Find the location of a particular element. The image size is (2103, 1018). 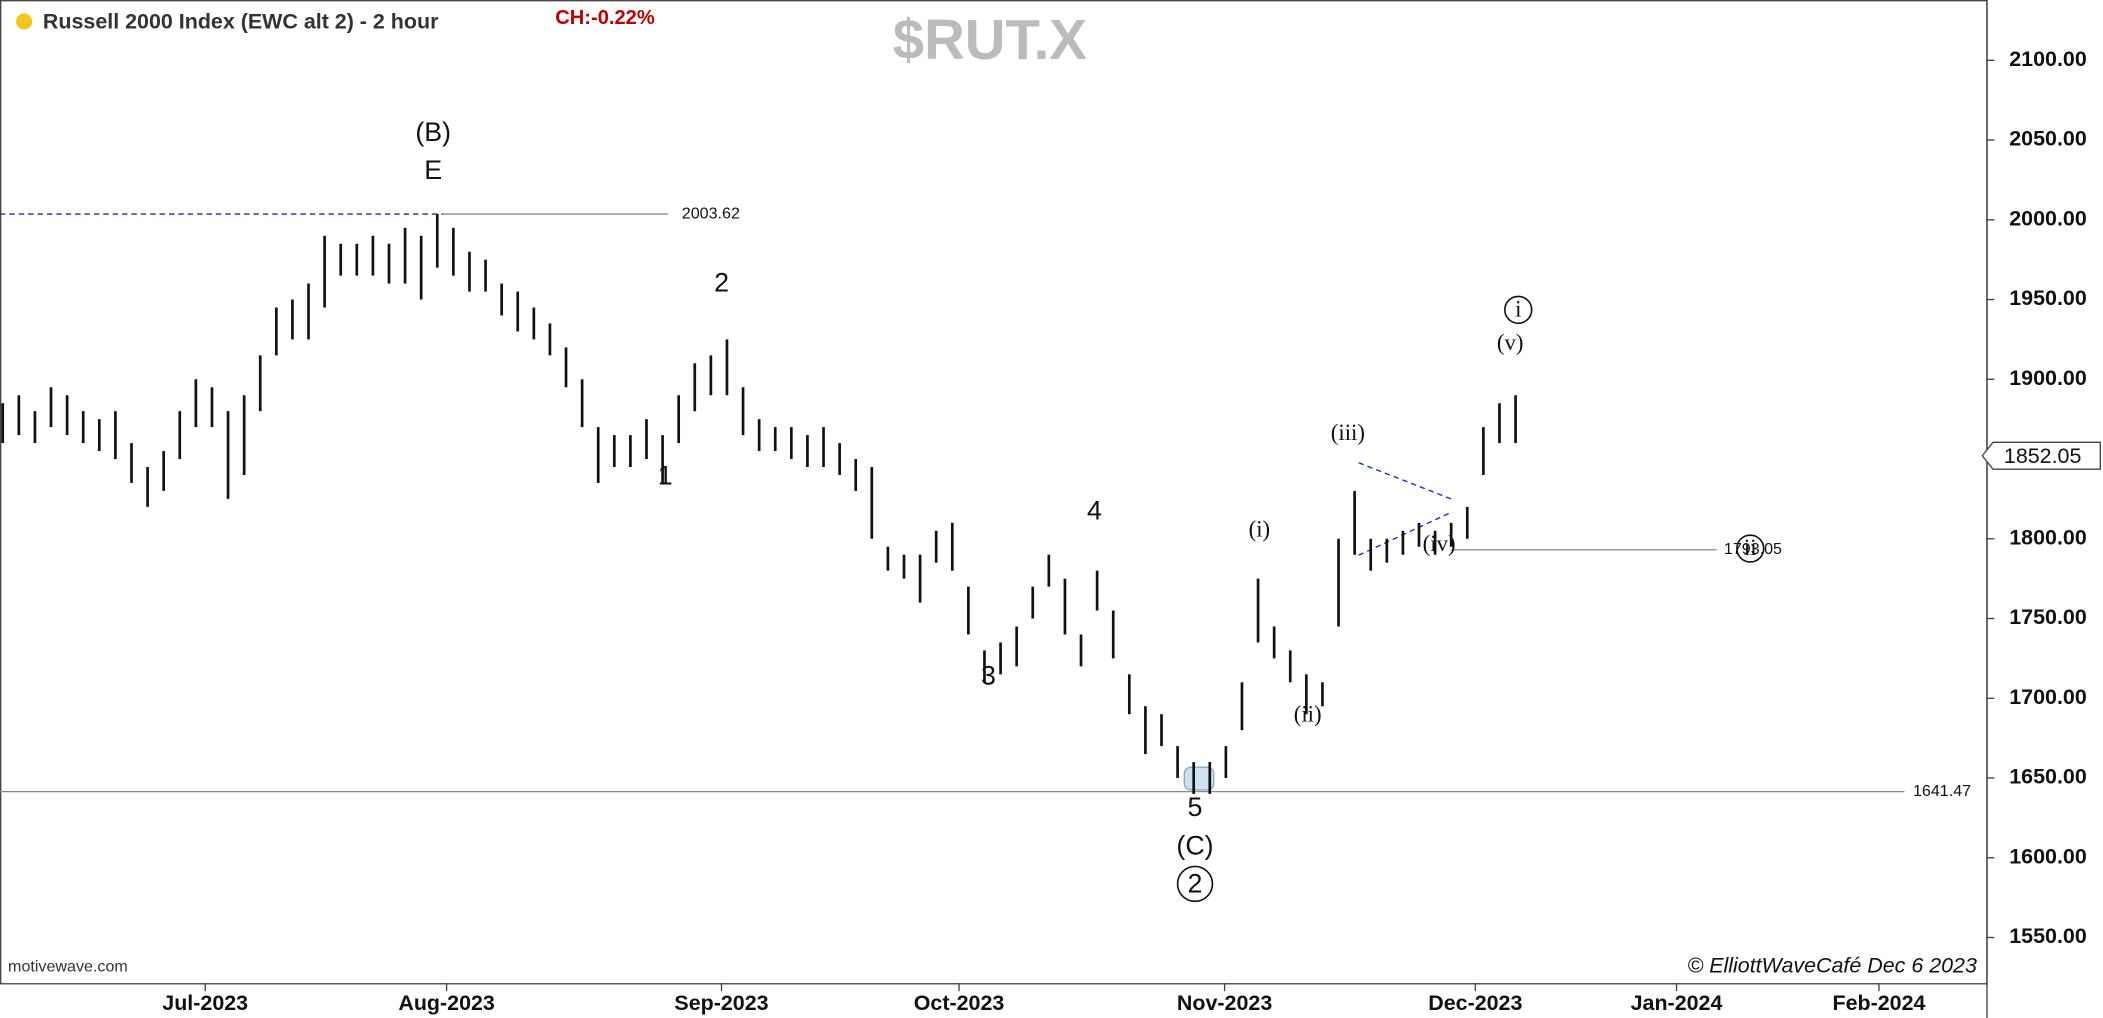

triangle-upper is located at coordinates (1405, 481).